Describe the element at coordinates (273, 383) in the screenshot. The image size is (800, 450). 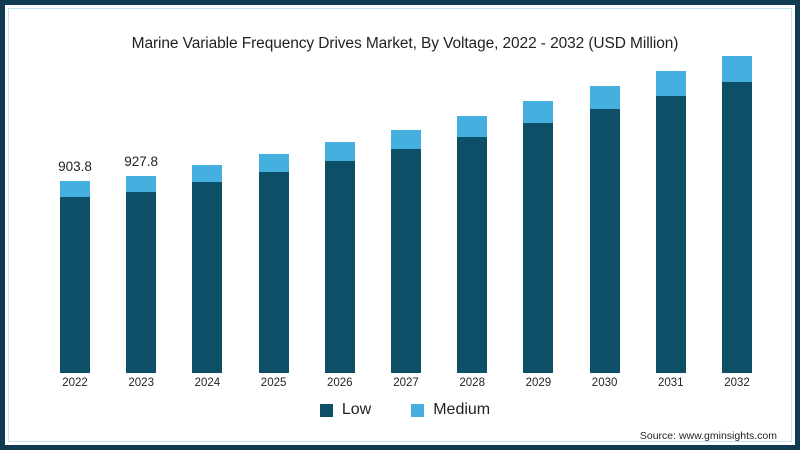
I see `x-axis-tick-label: 2025` at that location.